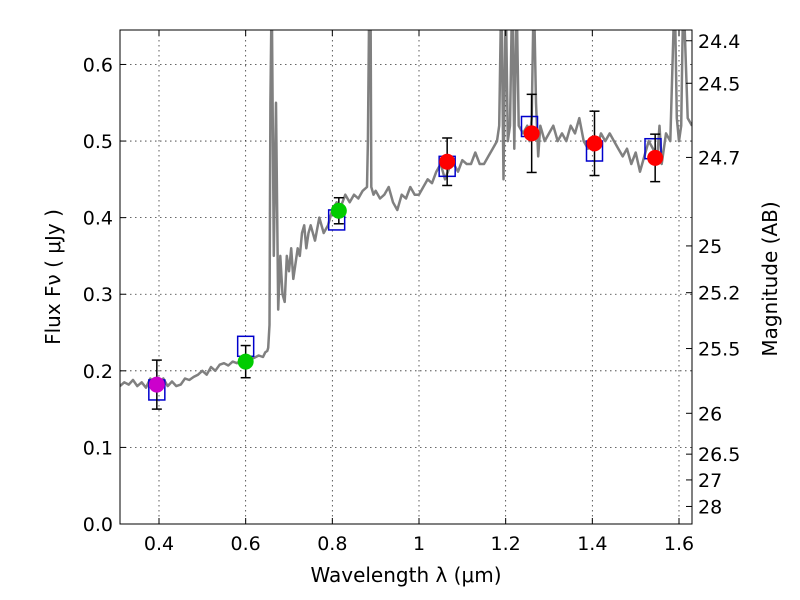 The height and width of the screenshot is (600, 800). I want to click on mag-tick-label: 25.5, so click(719, 350).